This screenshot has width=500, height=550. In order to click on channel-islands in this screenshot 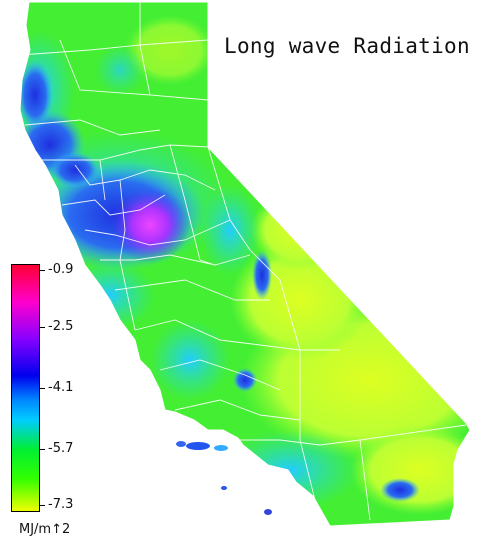, I will do `click(224, 478)`.